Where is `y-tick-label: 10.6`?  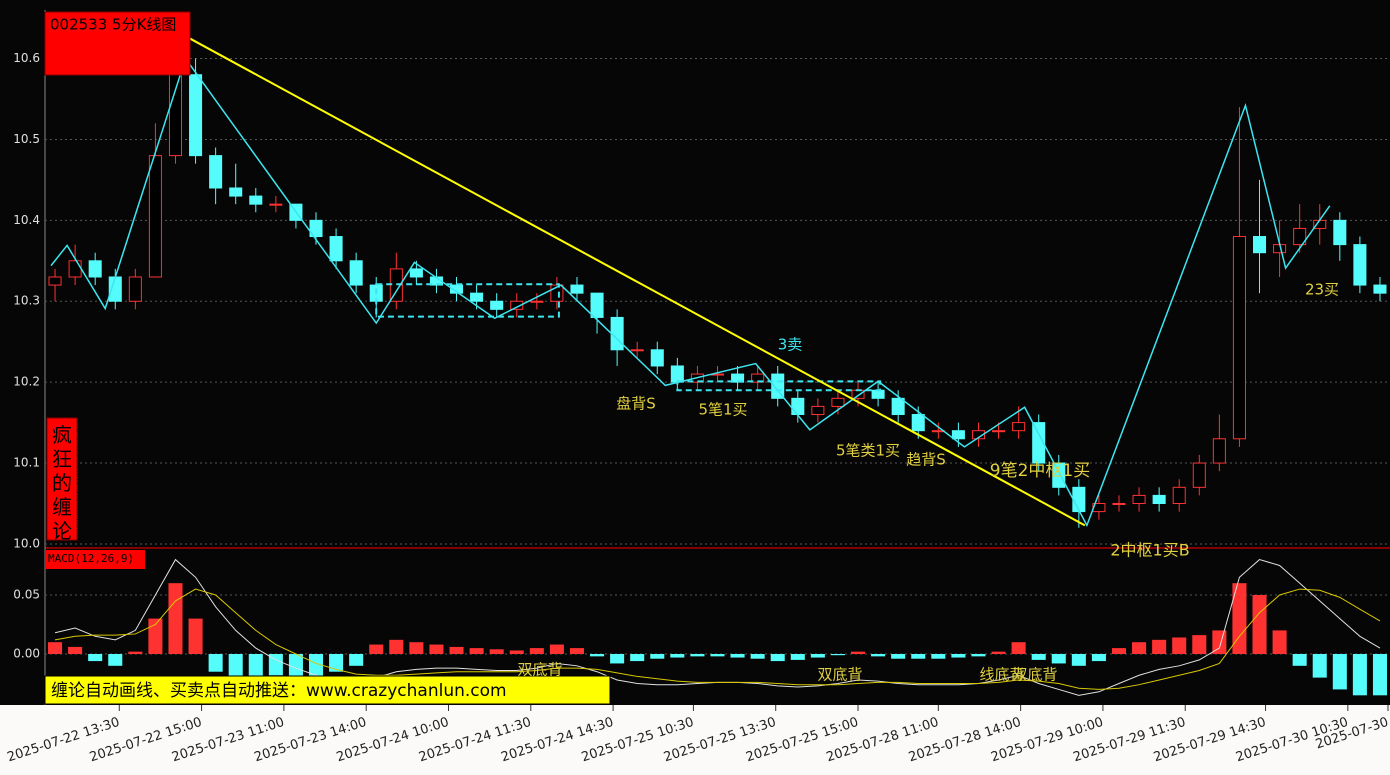
y-tick-label: 10.6 is located at coordinates (26, 58).